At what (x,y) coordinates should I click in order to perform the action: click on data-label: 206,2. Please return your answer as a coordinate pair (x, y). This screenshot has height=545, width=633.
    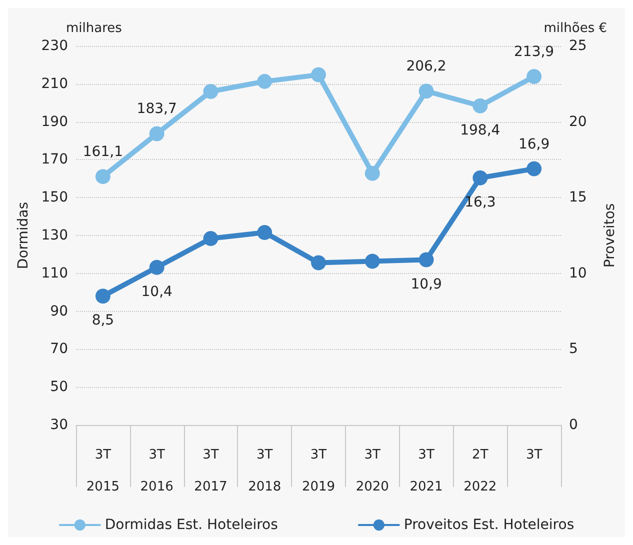
    Looking at the image, I should click on (426, 66).